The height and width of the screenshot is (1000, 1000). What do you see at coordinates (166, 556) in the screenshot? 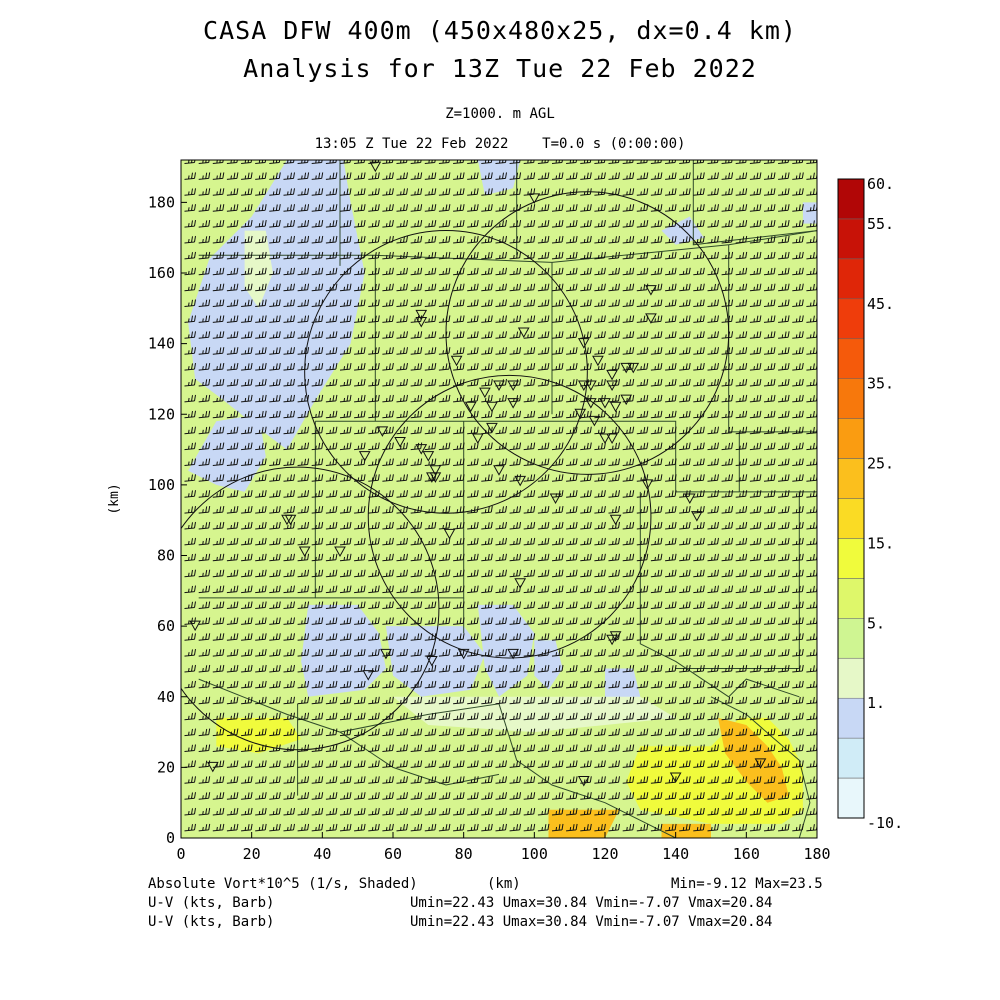
I see `y-tick-label-4: 80` at bounding box center [166, 556].